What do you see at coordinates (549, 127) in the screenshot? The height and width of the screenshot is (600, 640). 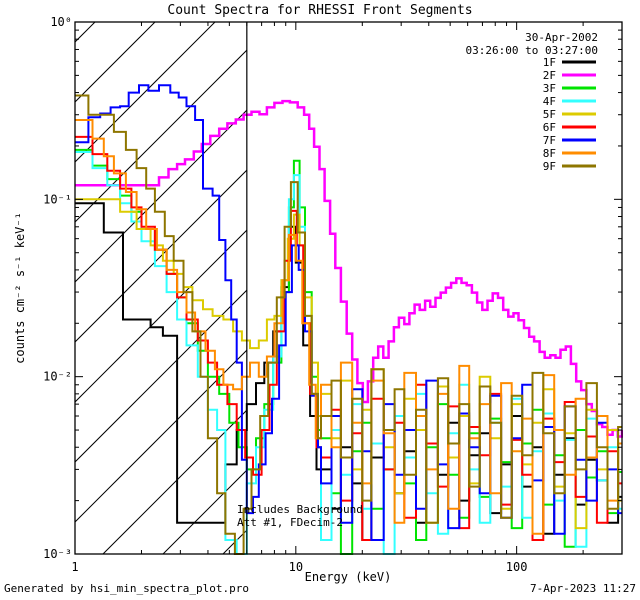 I see `legend-label-6F: 6F` at bounding box center [549, 127].